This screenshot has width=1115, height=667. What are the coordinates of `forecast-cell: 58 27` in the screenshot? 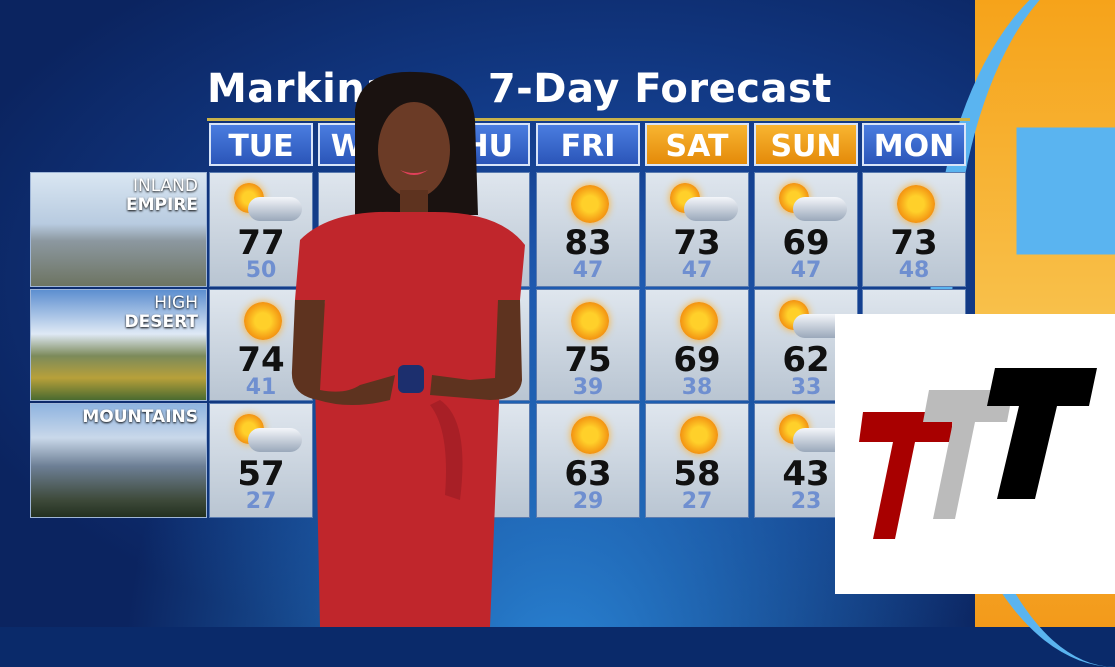 It's located at (697, 460).